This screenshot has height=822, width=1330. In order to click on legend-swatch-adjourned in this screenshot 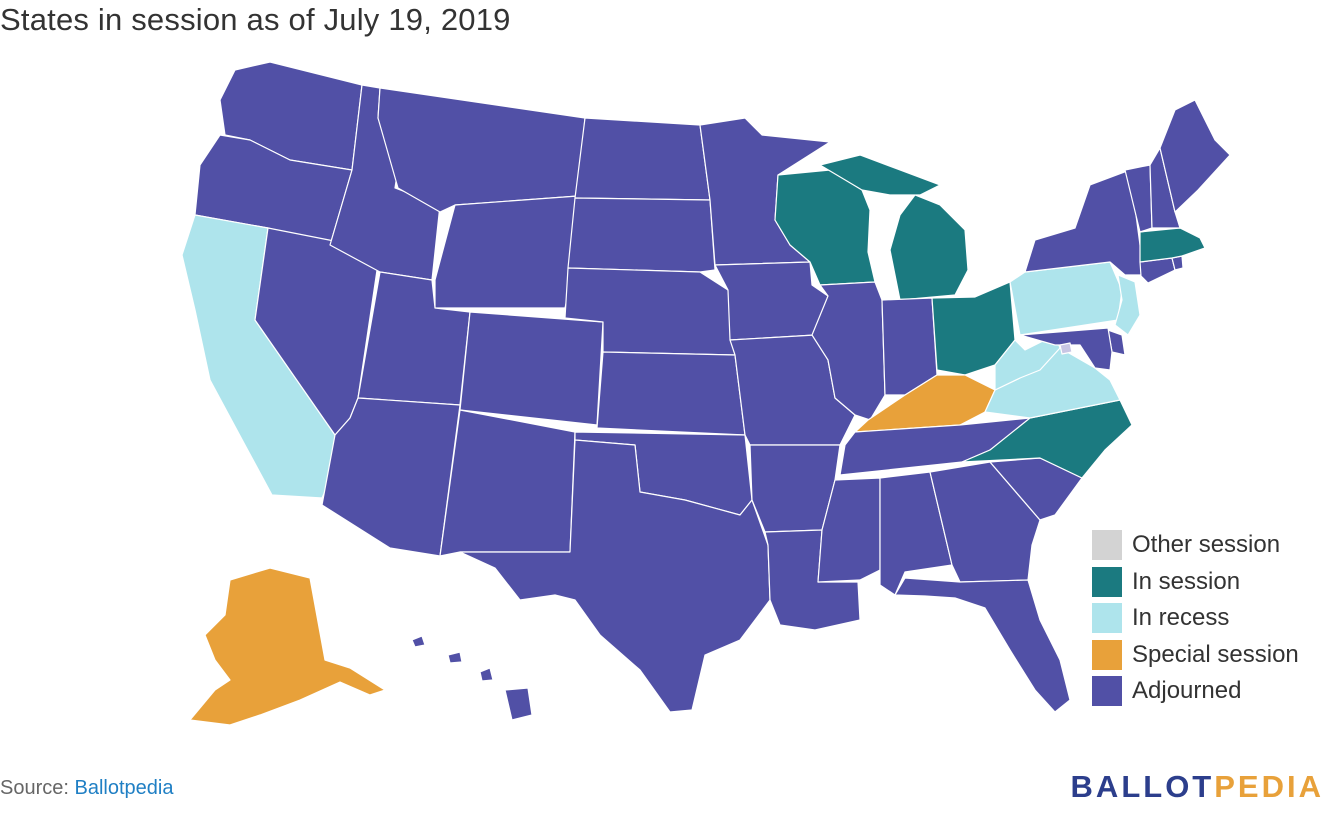, I will do `click(1107, 691)`.